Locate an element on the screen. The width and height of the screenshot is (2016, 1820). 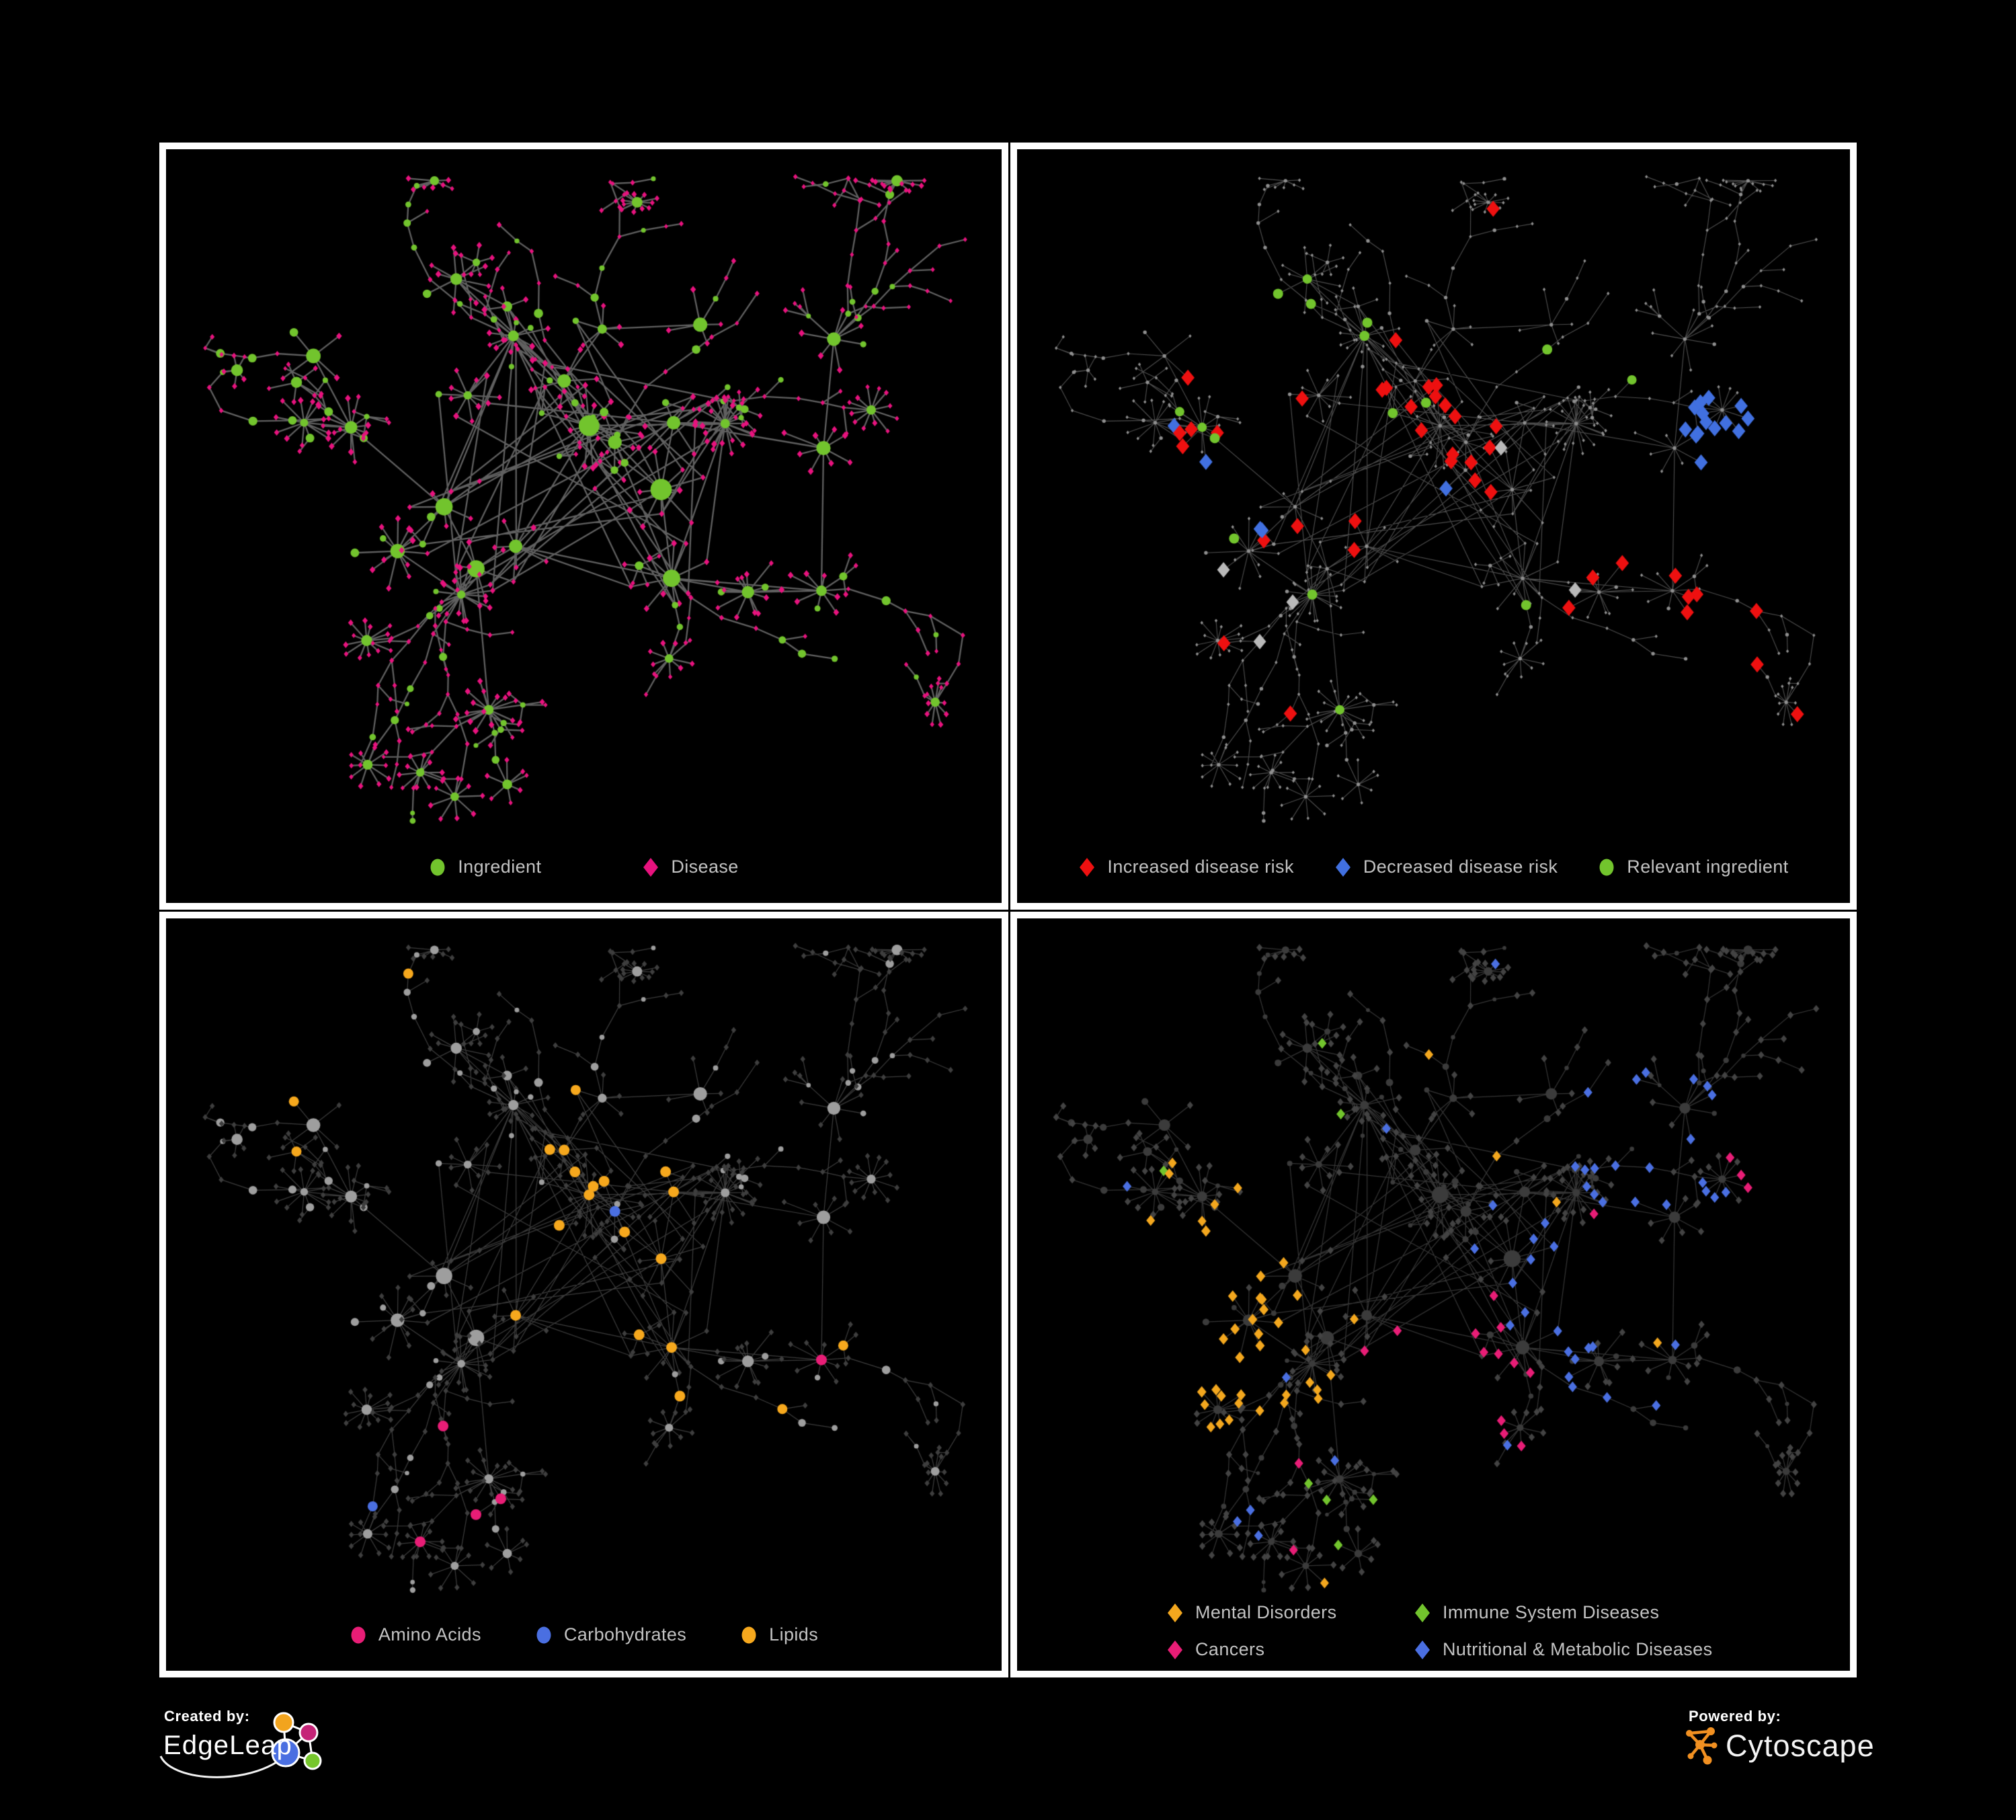
legend-label: Cancers is located at coordinates (1230, 1649).